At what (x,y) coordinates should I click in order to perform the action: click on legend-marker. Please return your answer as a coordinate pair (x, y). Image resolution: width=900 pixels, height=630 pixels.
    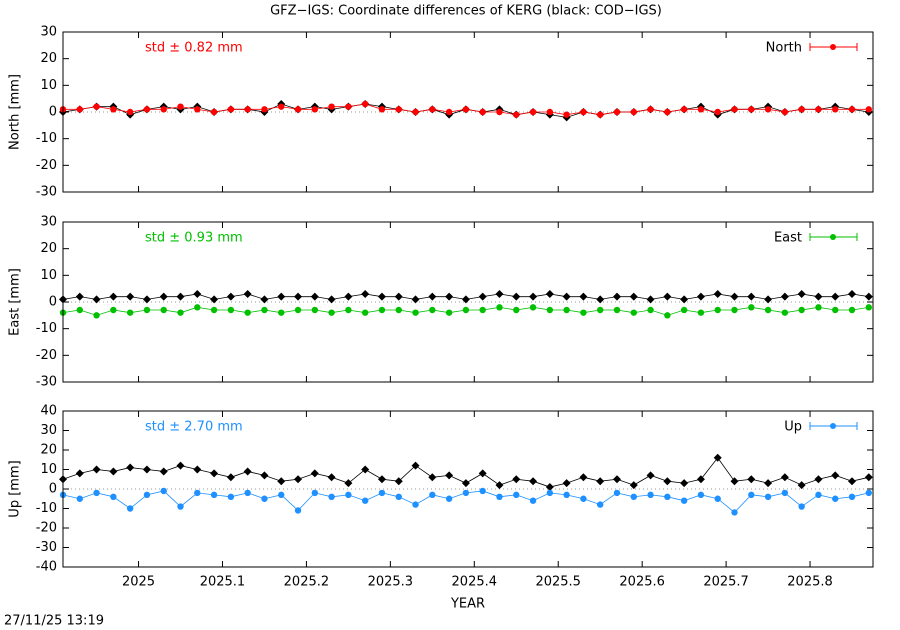
    Looking at the image, I should click on (833, 426).